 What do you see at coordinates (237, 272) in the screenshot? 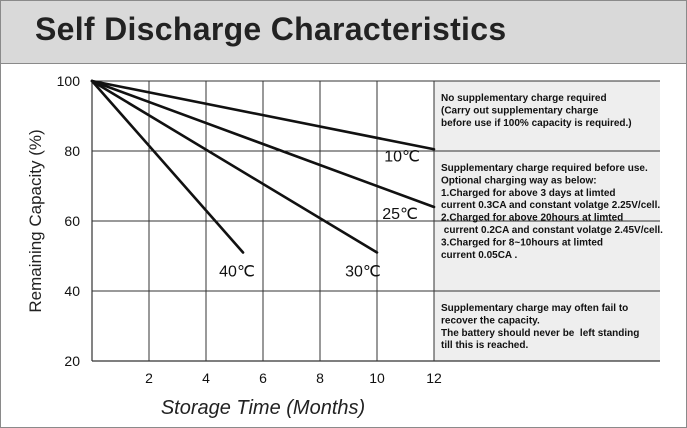
I see `series-label: 40℃` at bounding box center [237, 272].